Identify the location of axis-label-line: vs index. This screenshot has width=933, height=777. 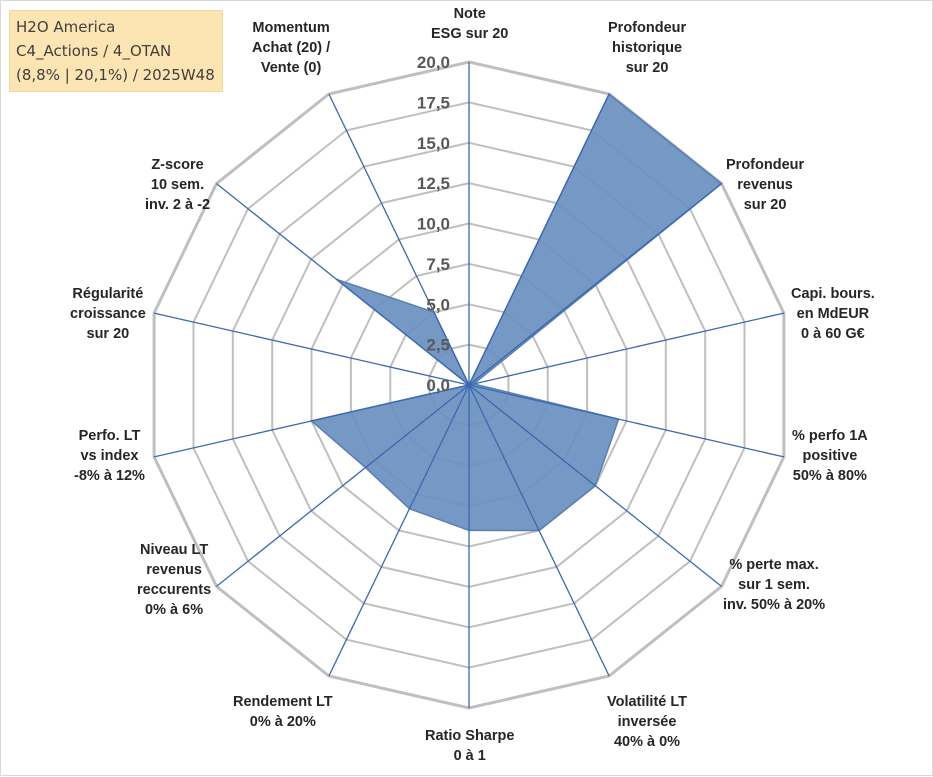
(109, 456).